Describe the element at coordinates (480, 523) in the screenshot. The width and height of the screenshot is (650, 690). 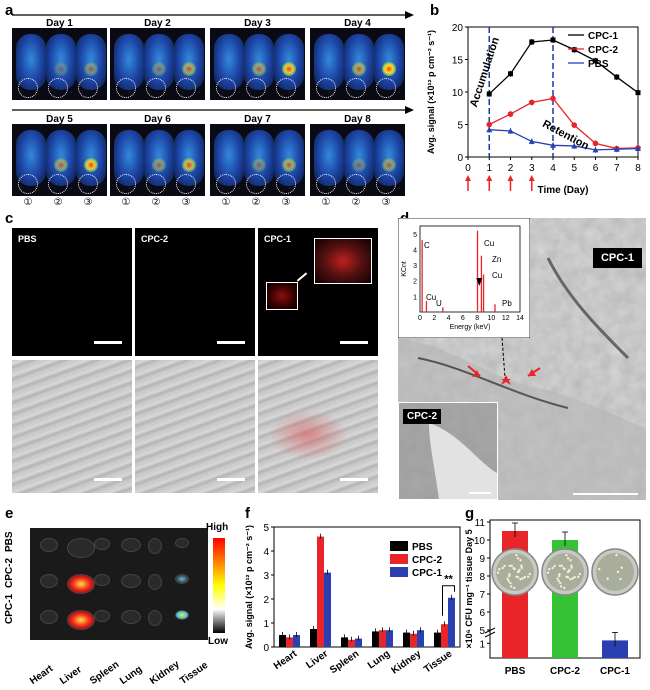
I see `y-tick-label: 11` at that location.